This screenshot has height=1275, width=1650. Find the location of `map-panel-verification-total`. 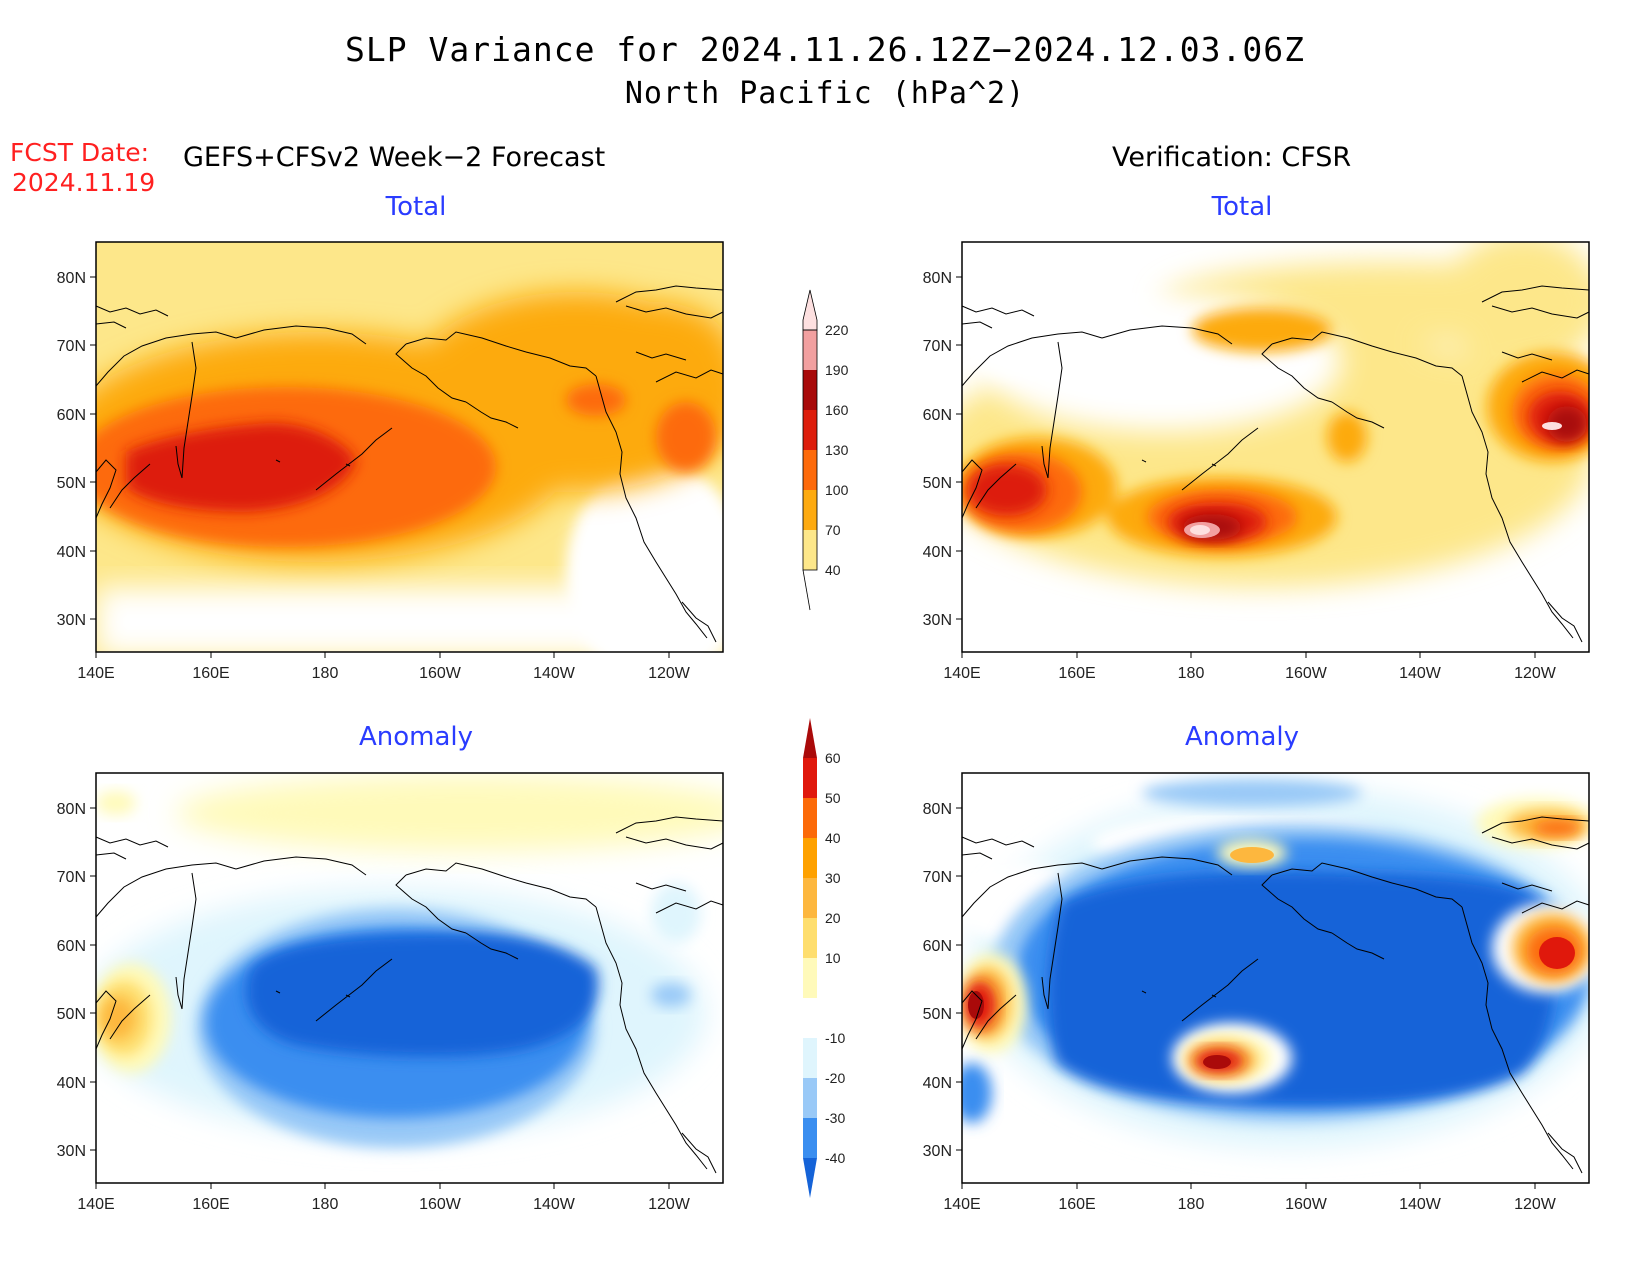

map-panel-verification-total is located at coordinates (1275, 447).